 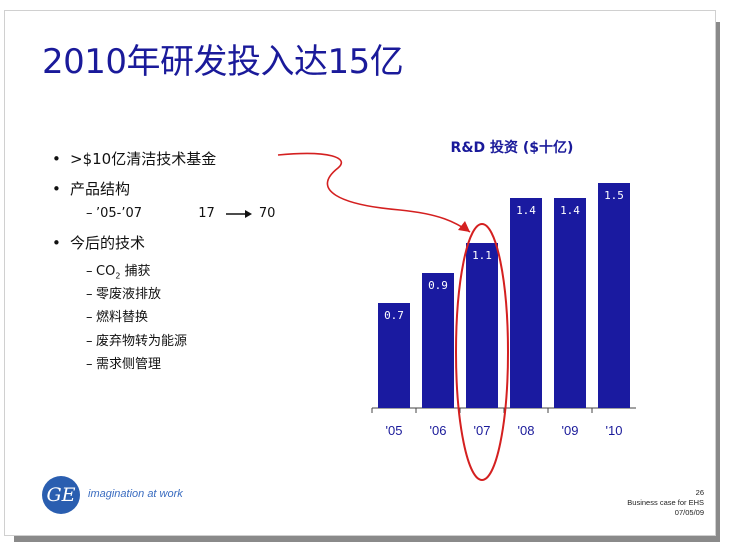 What do you see at coordinates (206, 213) in the screenshot?
I see `from-value: 17` at bounding box center [206, 213].